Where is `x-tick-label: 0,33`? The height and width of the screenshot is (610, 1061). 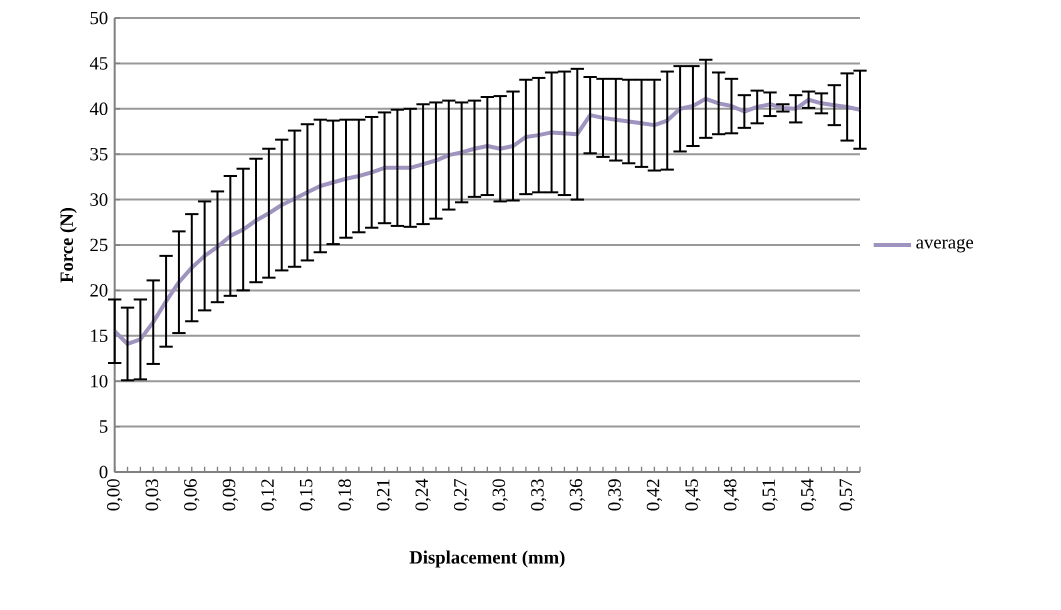
x-tick-label: 0,33 is located at coordinates (539, 495).